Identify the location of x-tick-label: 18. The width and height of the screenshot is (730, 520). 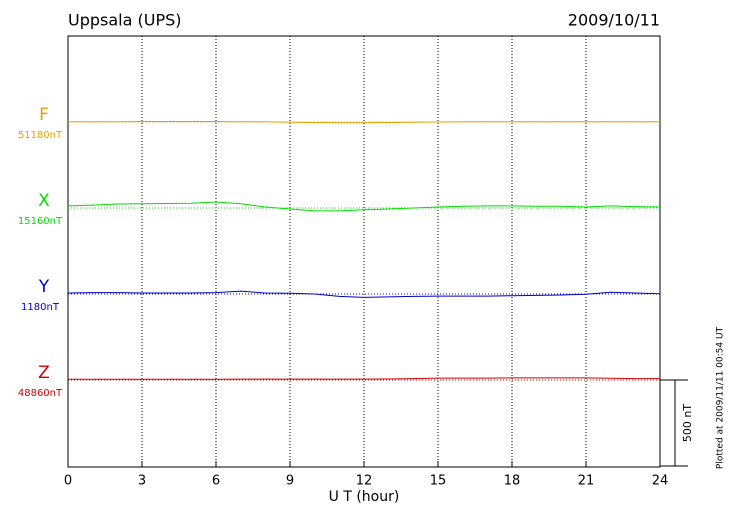
(512, 481).